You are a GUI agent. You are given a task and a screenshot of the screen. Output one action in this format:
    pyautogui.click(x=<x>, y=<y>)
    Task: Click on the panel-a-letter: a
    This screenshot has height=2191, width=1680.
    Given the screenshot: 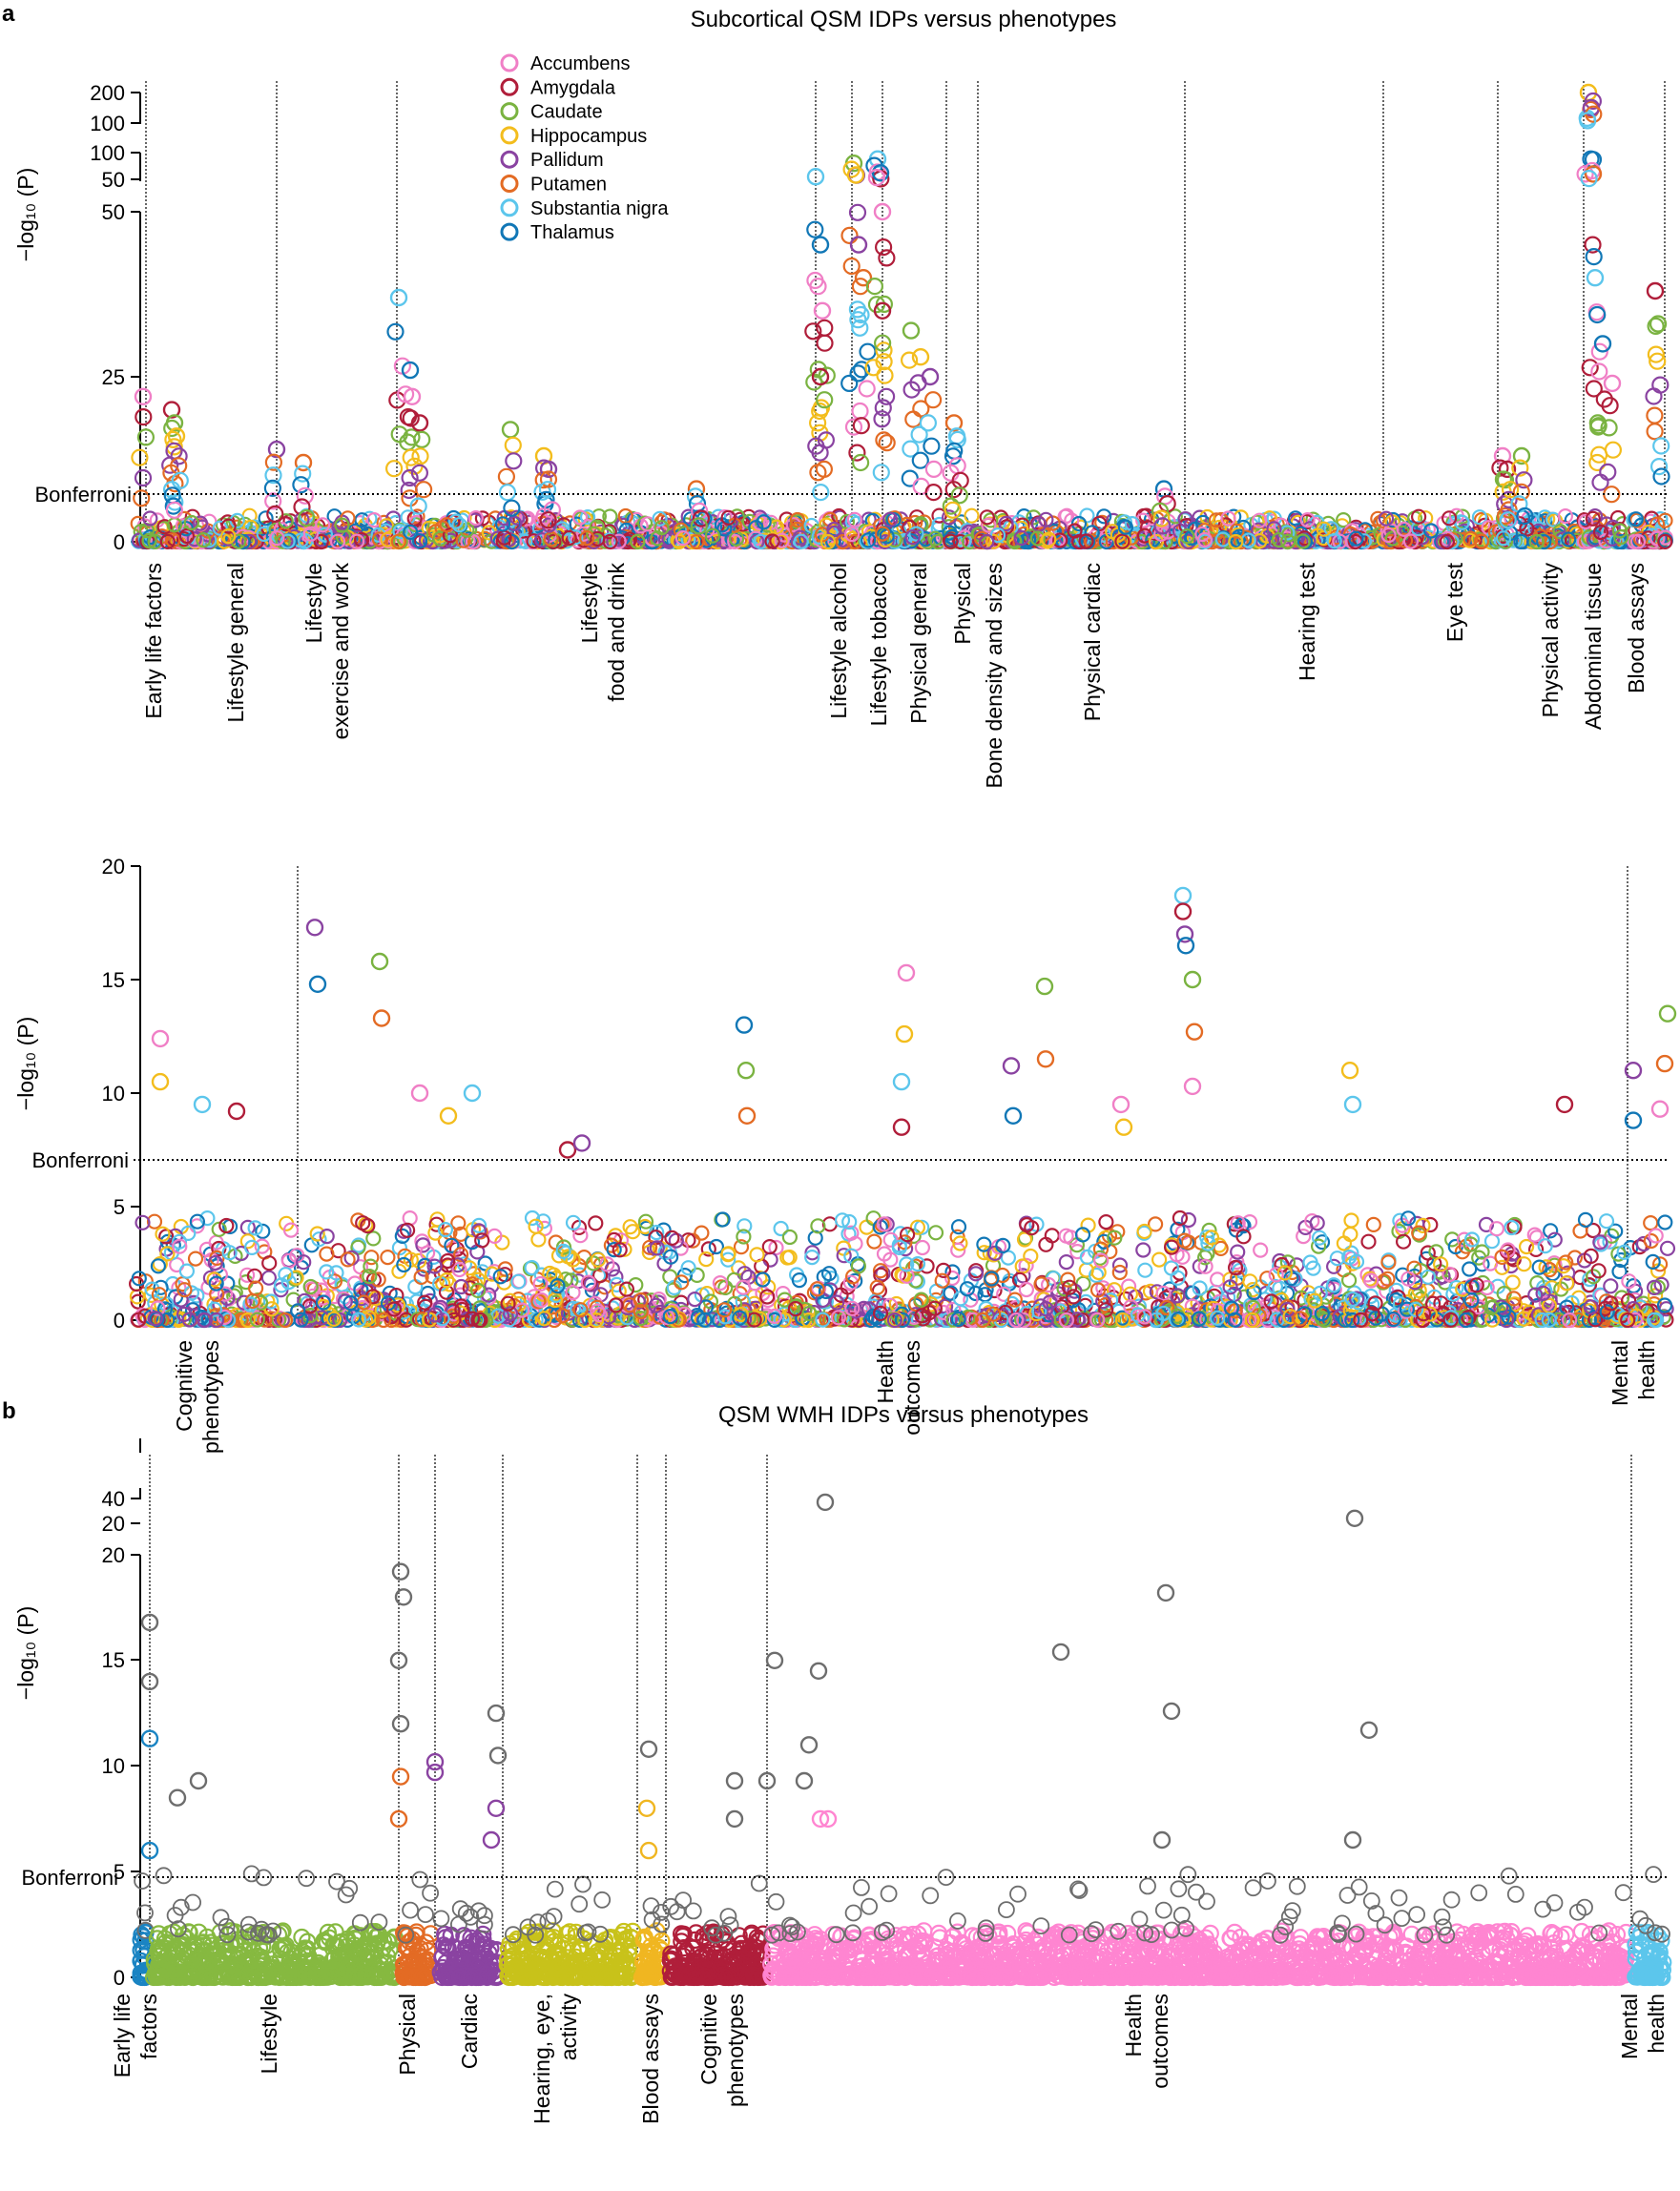 What is the action you would take?
    pyautogui.click(x=9, y=14)
    